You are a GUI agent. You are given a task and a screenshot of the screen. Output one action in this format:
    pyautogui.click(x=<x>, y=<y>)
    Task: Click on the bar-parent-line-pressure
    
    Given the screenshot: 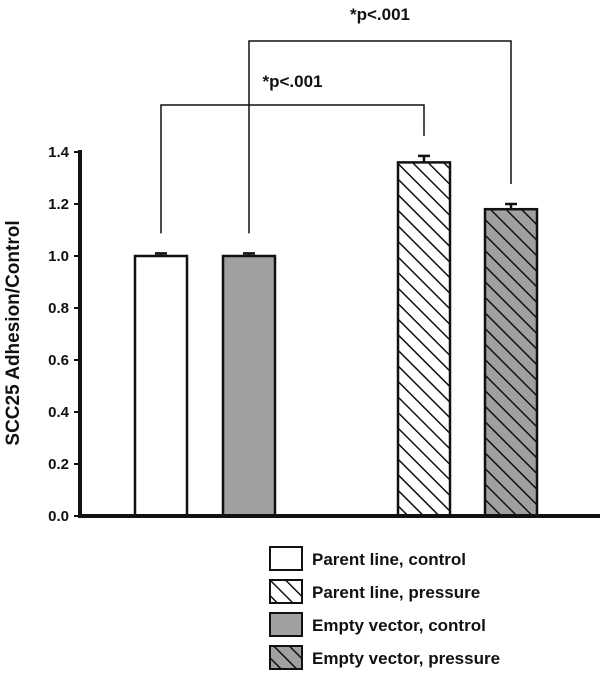 What is the action you would take?
    pyautogui.click(x=424, y=339)
    